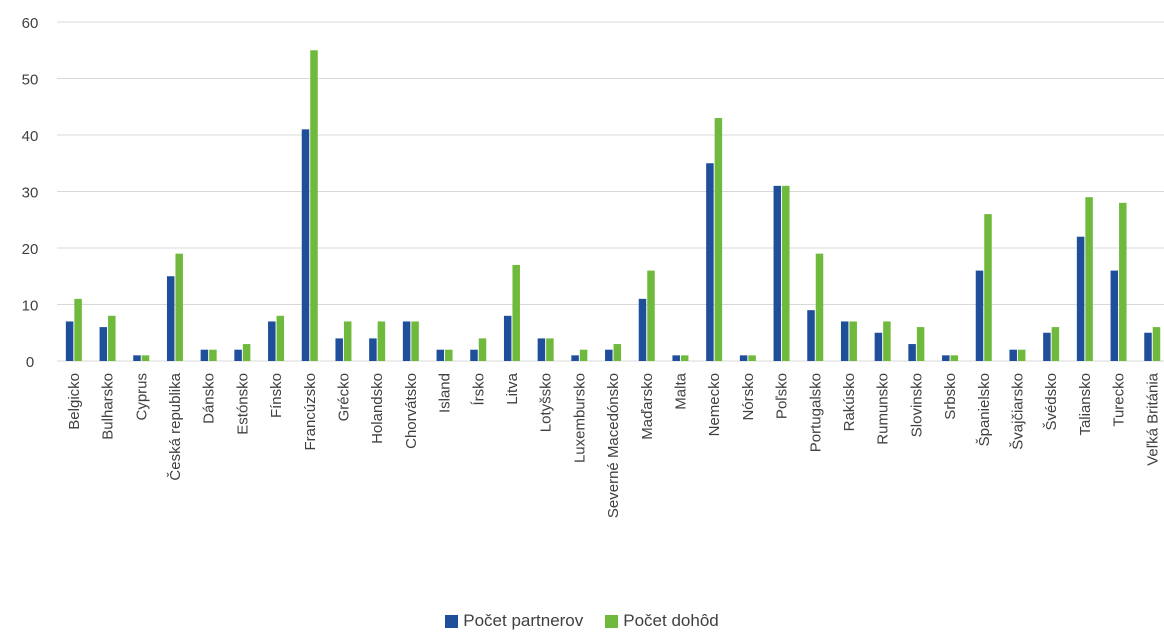  Describe the element at coordinates (175, 426) in the screenshot. I see `x-tick-label: Česká republika` at that location.